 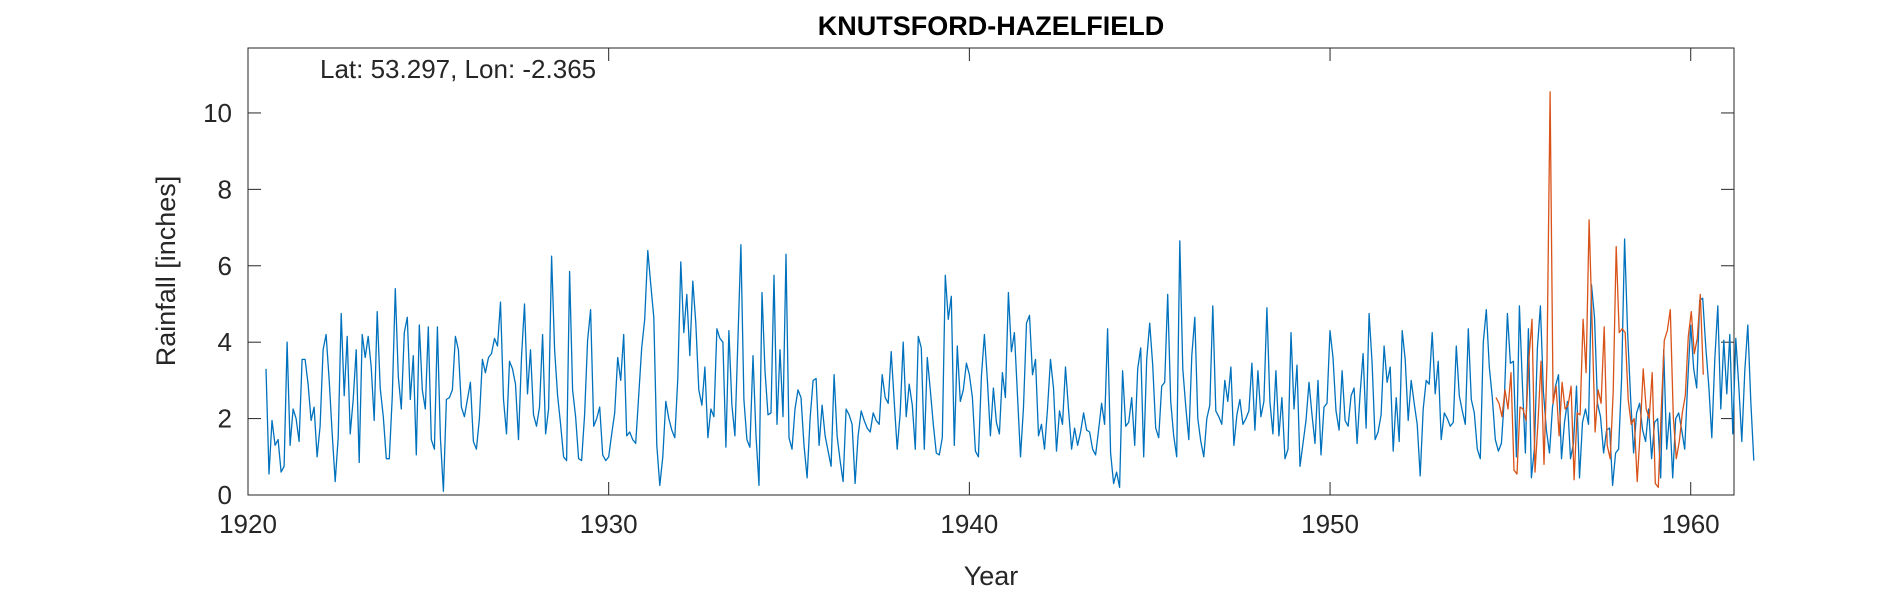 What do you see at coordinates (225, 495) in the screenshot?
I see `y-tick-label: 0` at bounding box center [225, 495].